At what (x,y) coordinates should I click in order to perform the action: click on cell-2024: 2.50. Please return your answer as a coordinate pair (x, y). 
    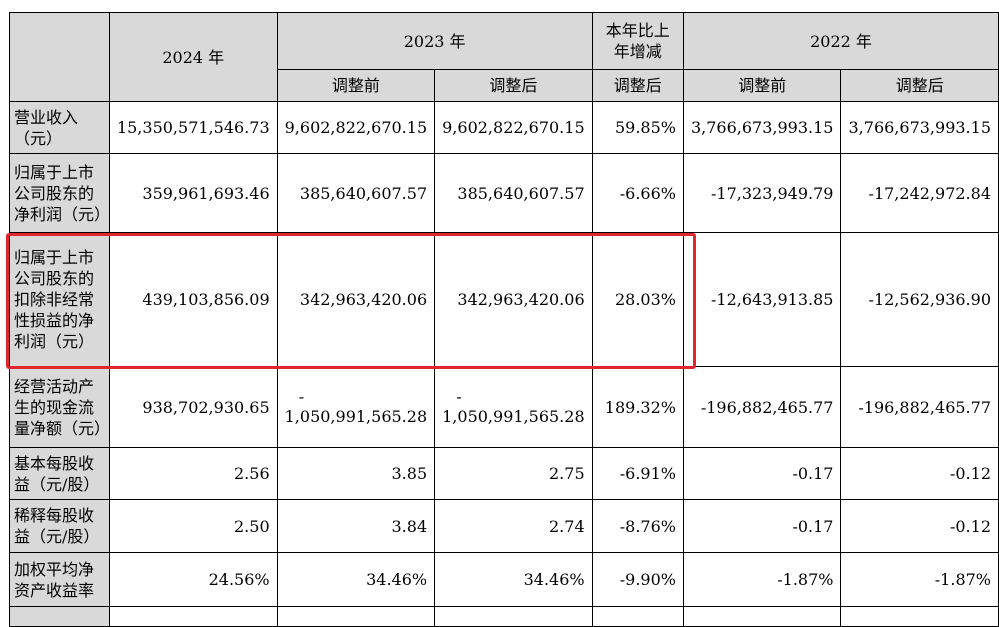
    Looking at the image, I should click on (193, 526).